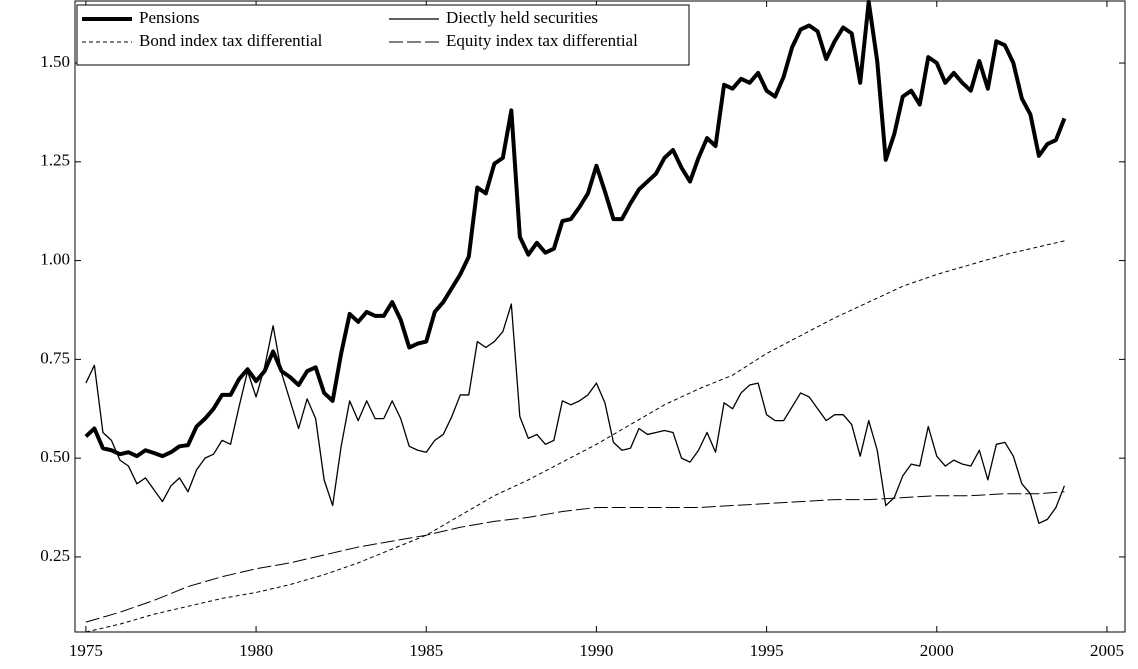 The image size is (1138, 669). I want to click on x-tick-label: 1990, so click(596, 650).